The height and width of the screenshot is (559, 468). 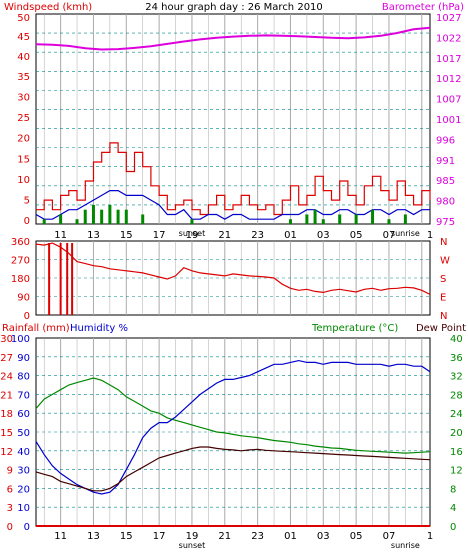 I want to click on x-tick-label: 1, so click(x=430, y=235).